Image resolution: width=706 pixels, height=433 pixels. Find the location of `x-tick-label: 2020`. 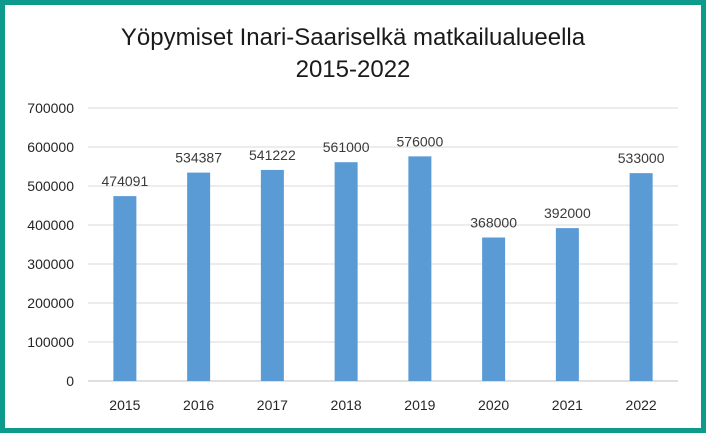

x-tick-label: 2020 is located at coordinates (493, 405).